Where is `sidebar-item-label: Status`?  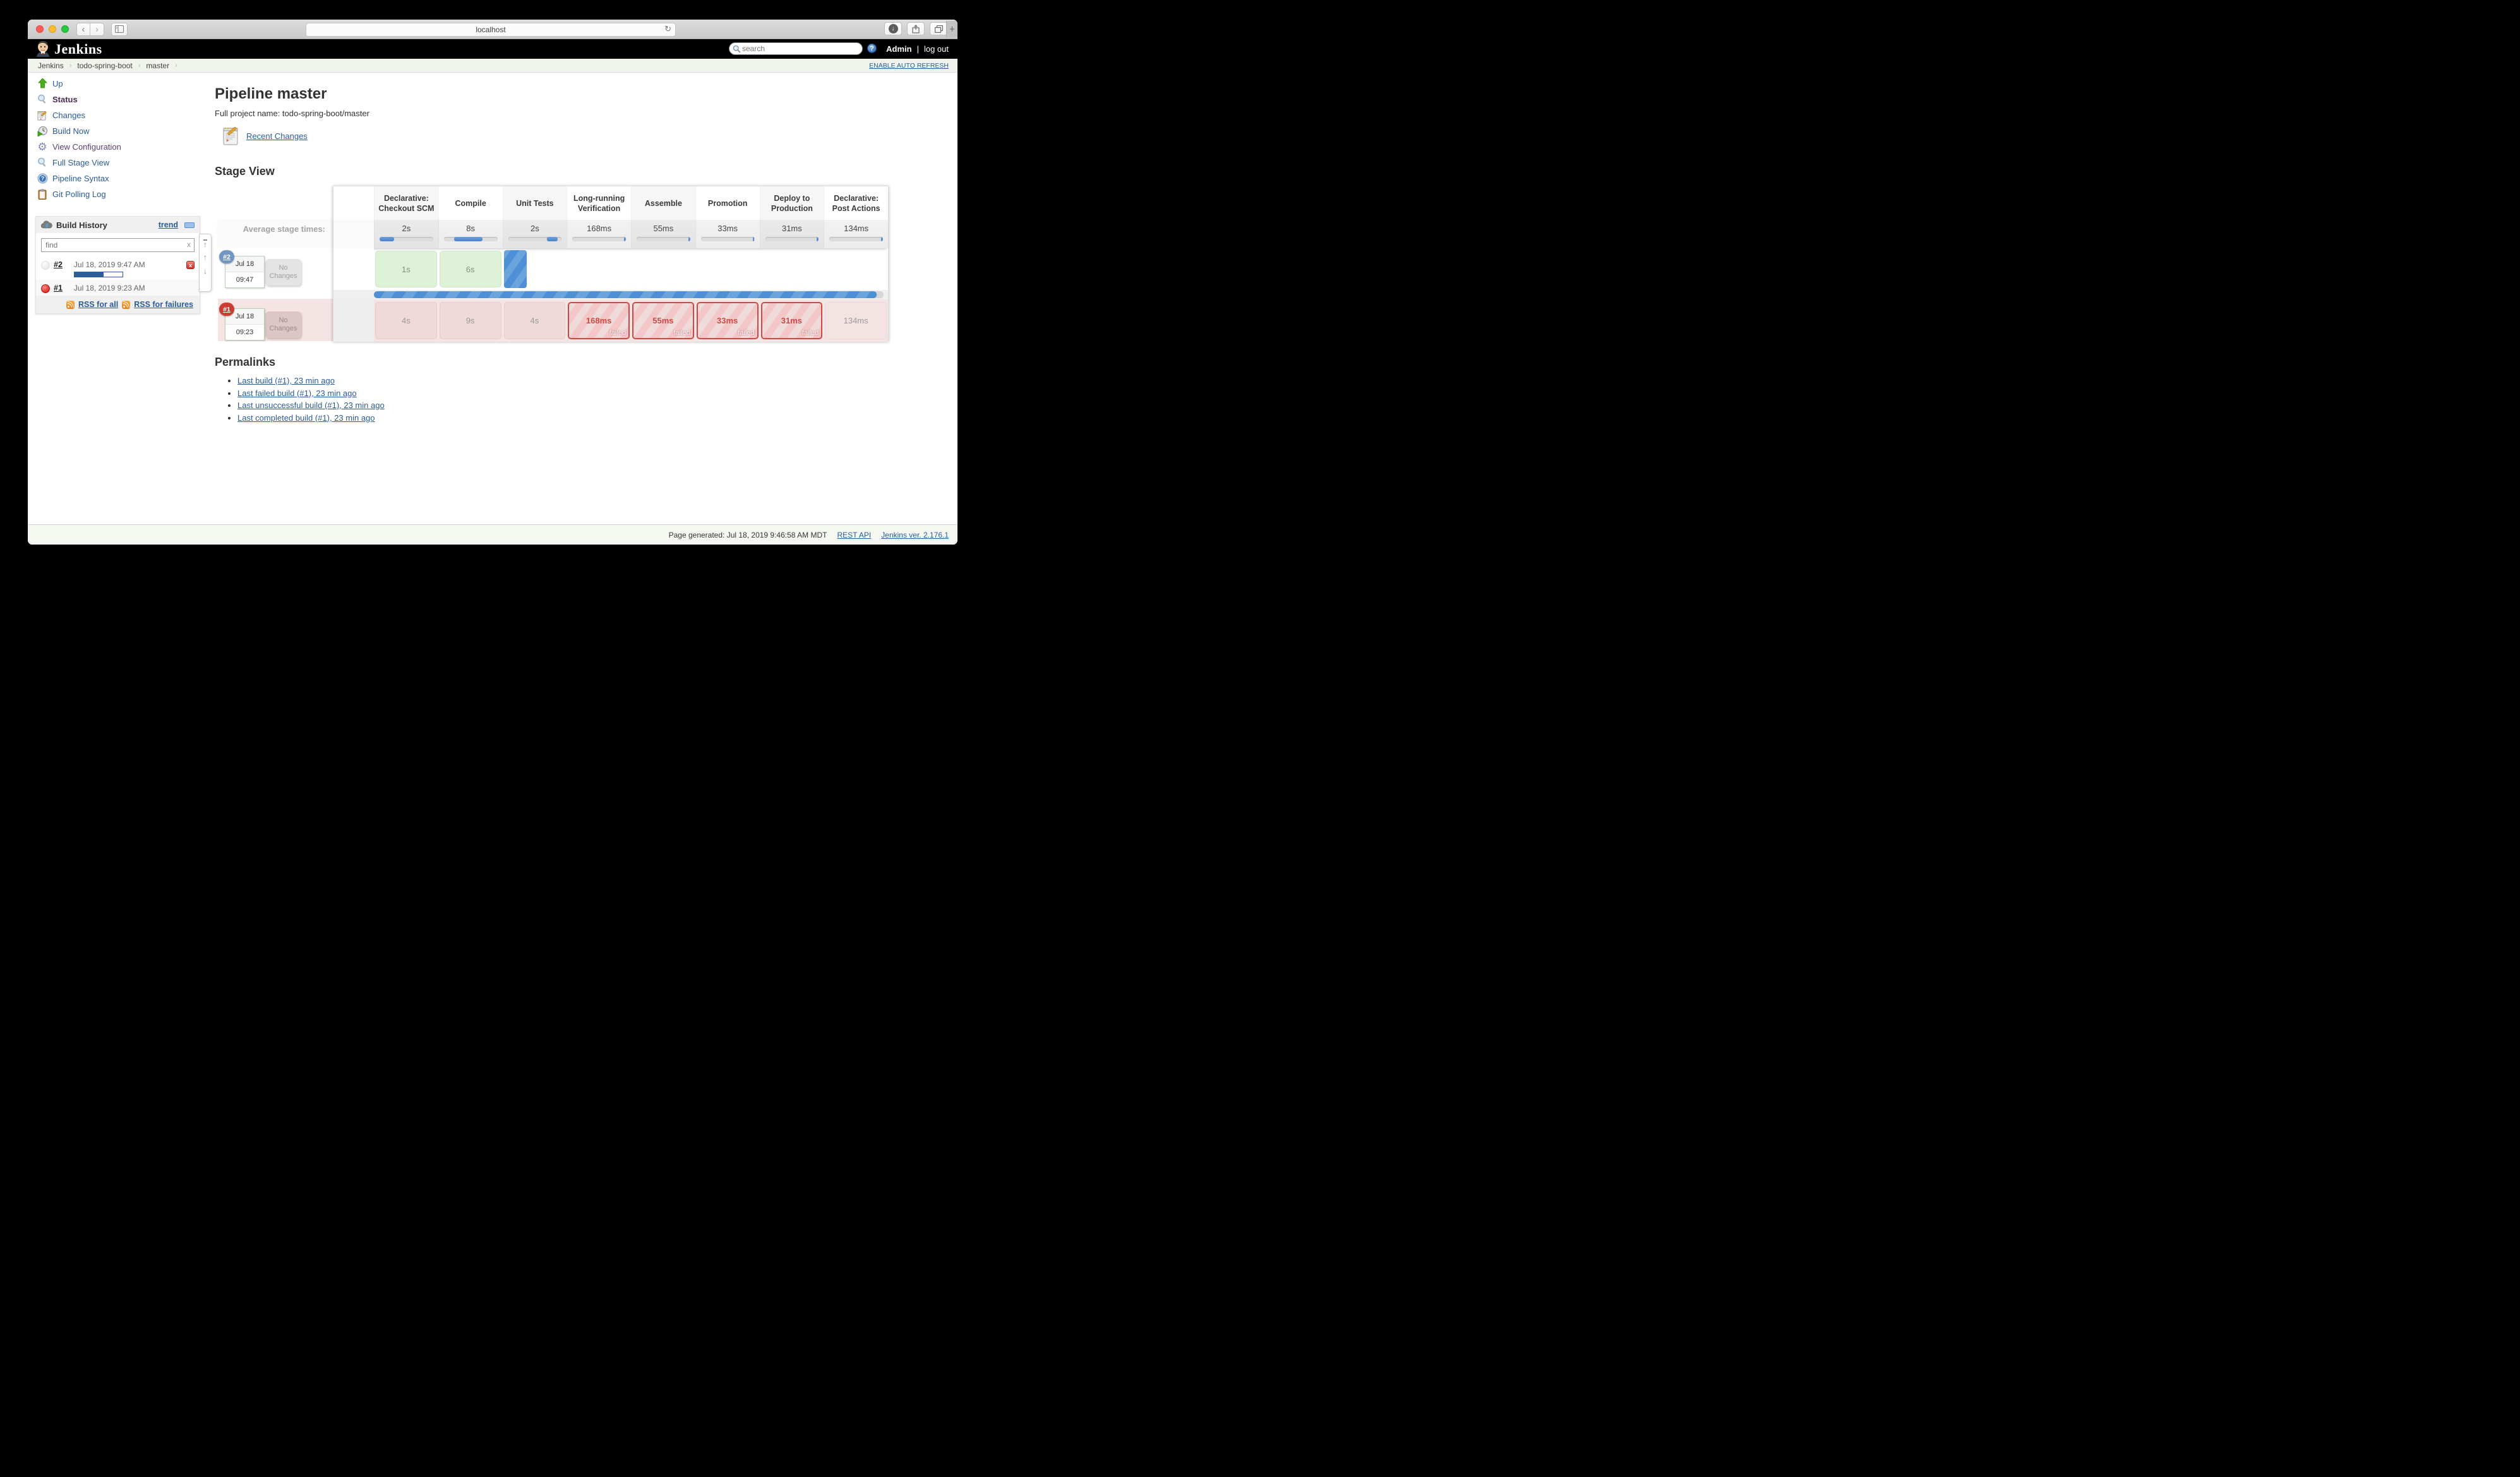 sidebar-item-label: Status is located at coordinates (65, 99).